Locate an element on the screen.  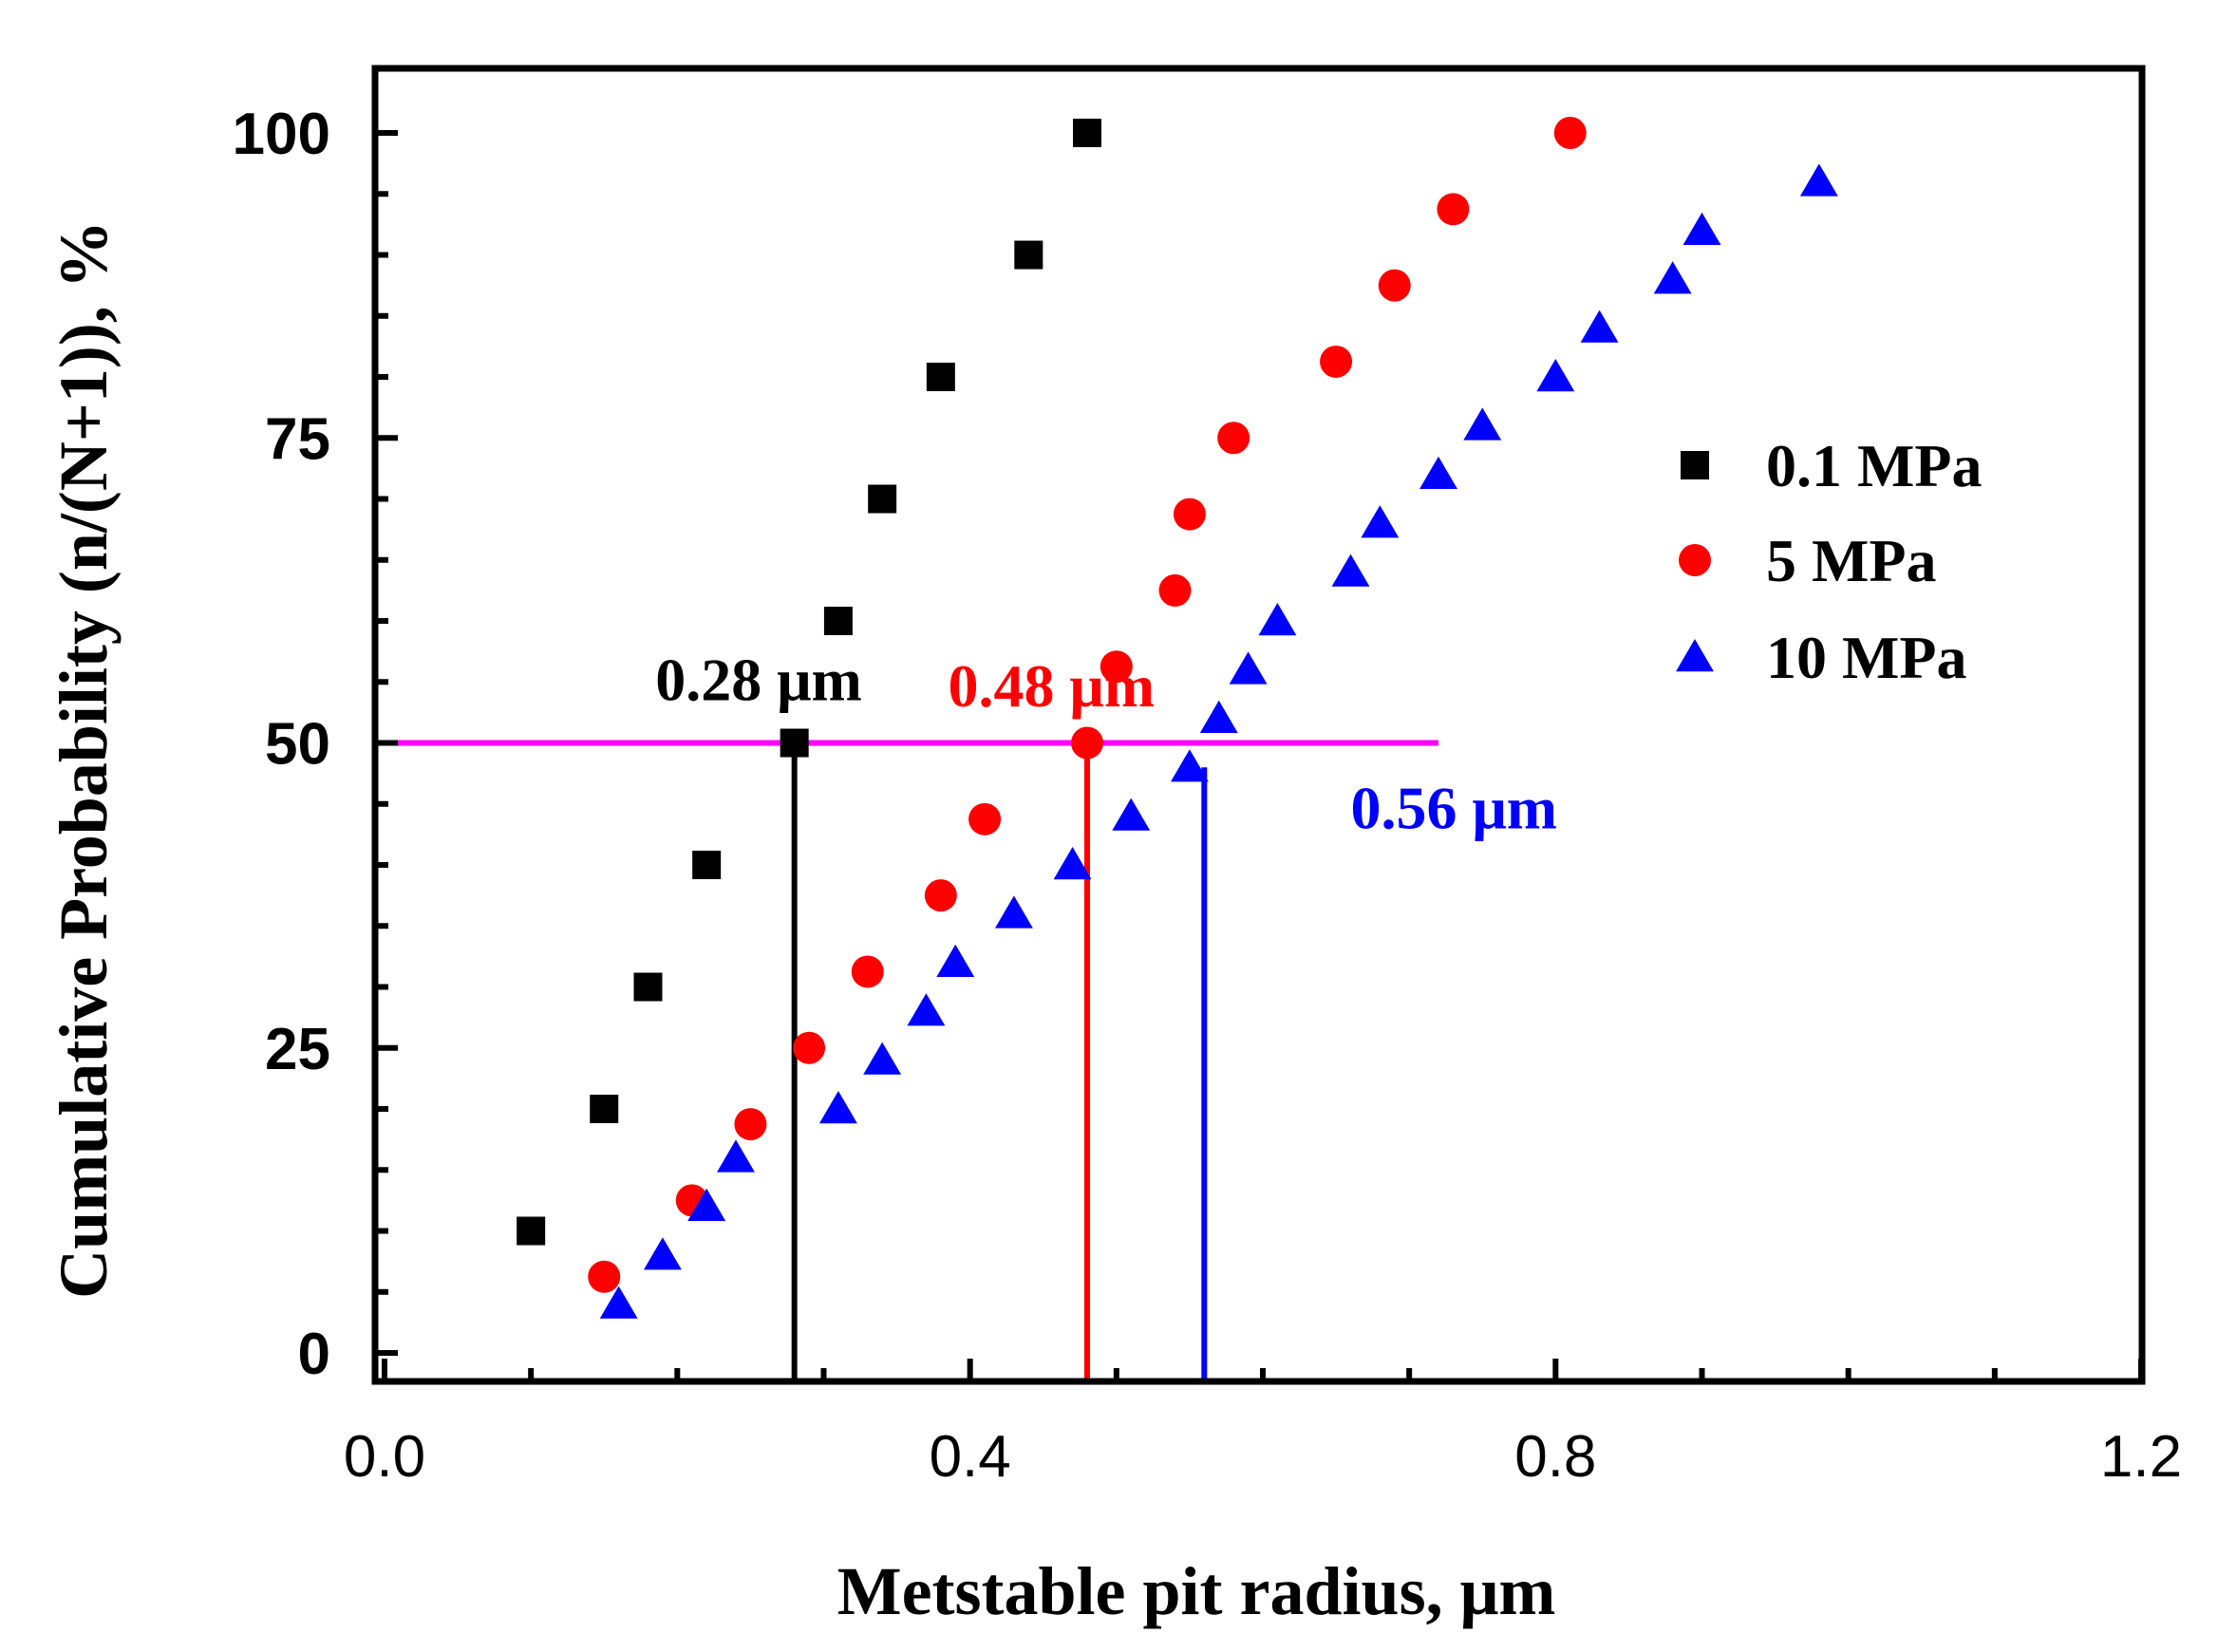
x-tick-label: 0.4 is located at coordinates (970, 1457).